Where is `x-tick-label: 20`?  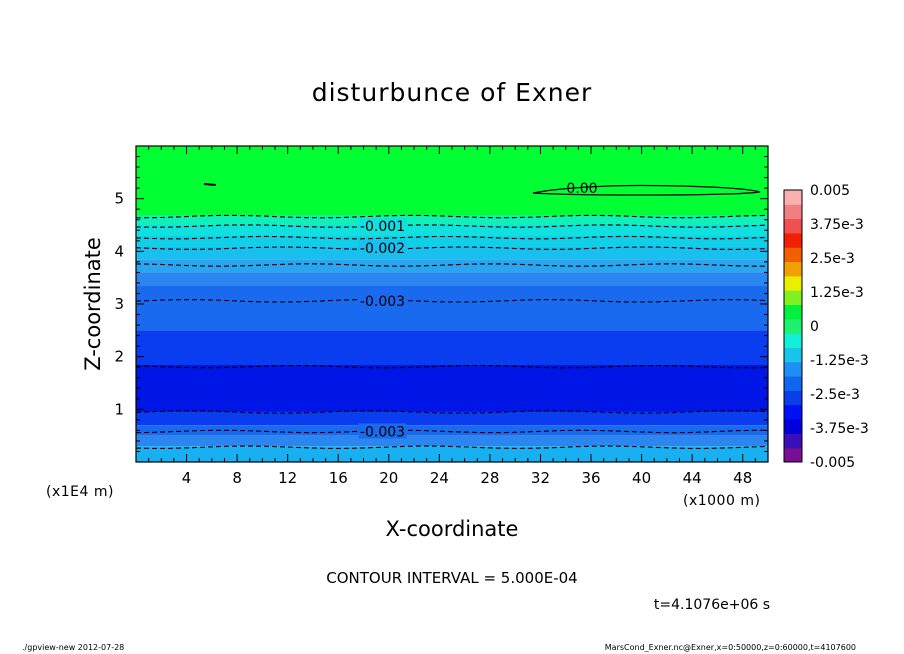 x-tick-label: 20 is located at coordinates (388, 478).